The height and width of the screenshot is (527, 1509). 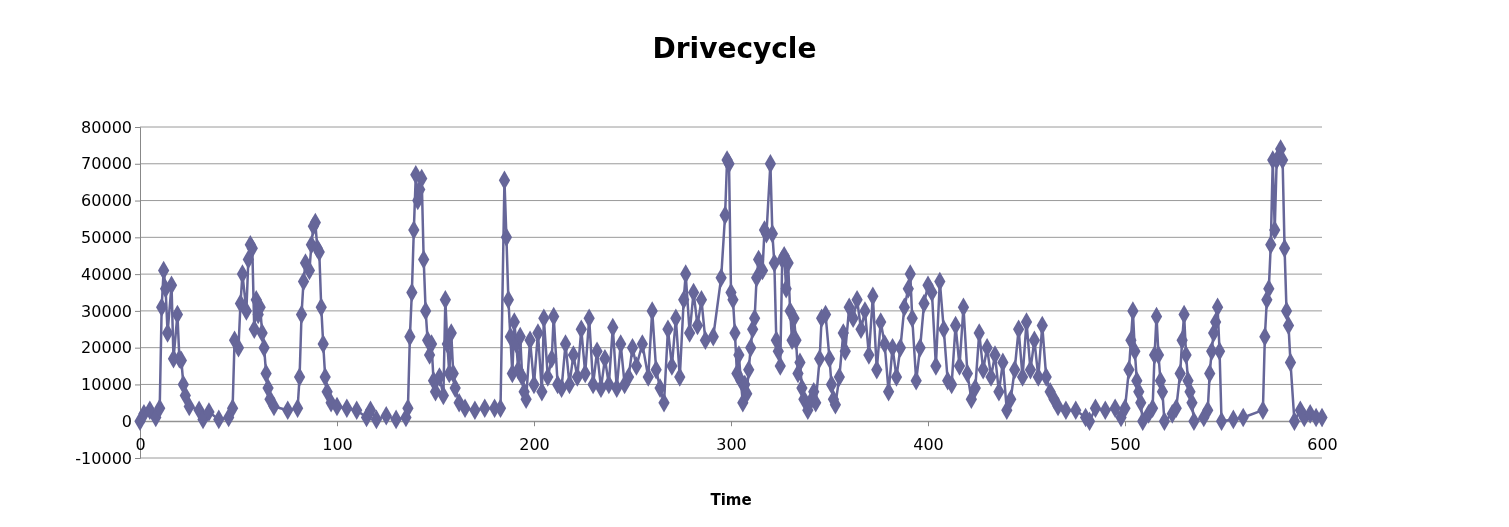 What do you see at coordinates (106, 274) in the screenshot?
I see `y-tick-label: 40000` at bounding box center [106, 274].